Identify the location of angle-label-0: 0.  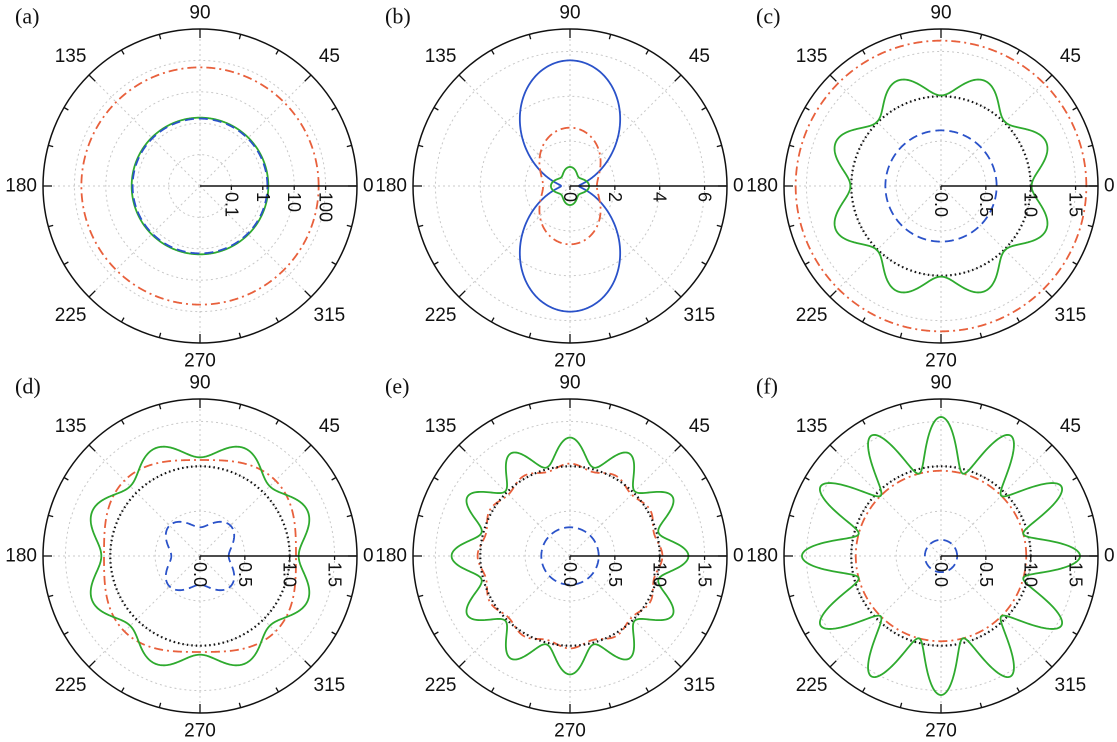
(1109, 186).